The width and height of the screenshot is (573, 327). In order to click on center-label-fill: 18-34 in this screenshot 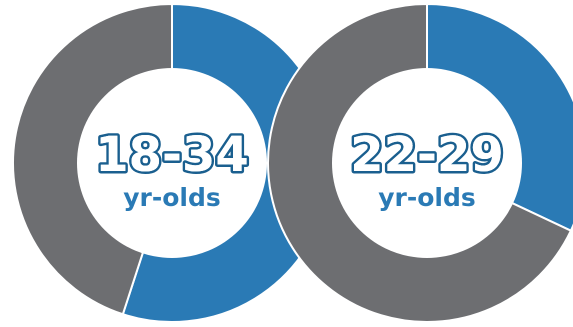, I will do `click(172, 155)`.